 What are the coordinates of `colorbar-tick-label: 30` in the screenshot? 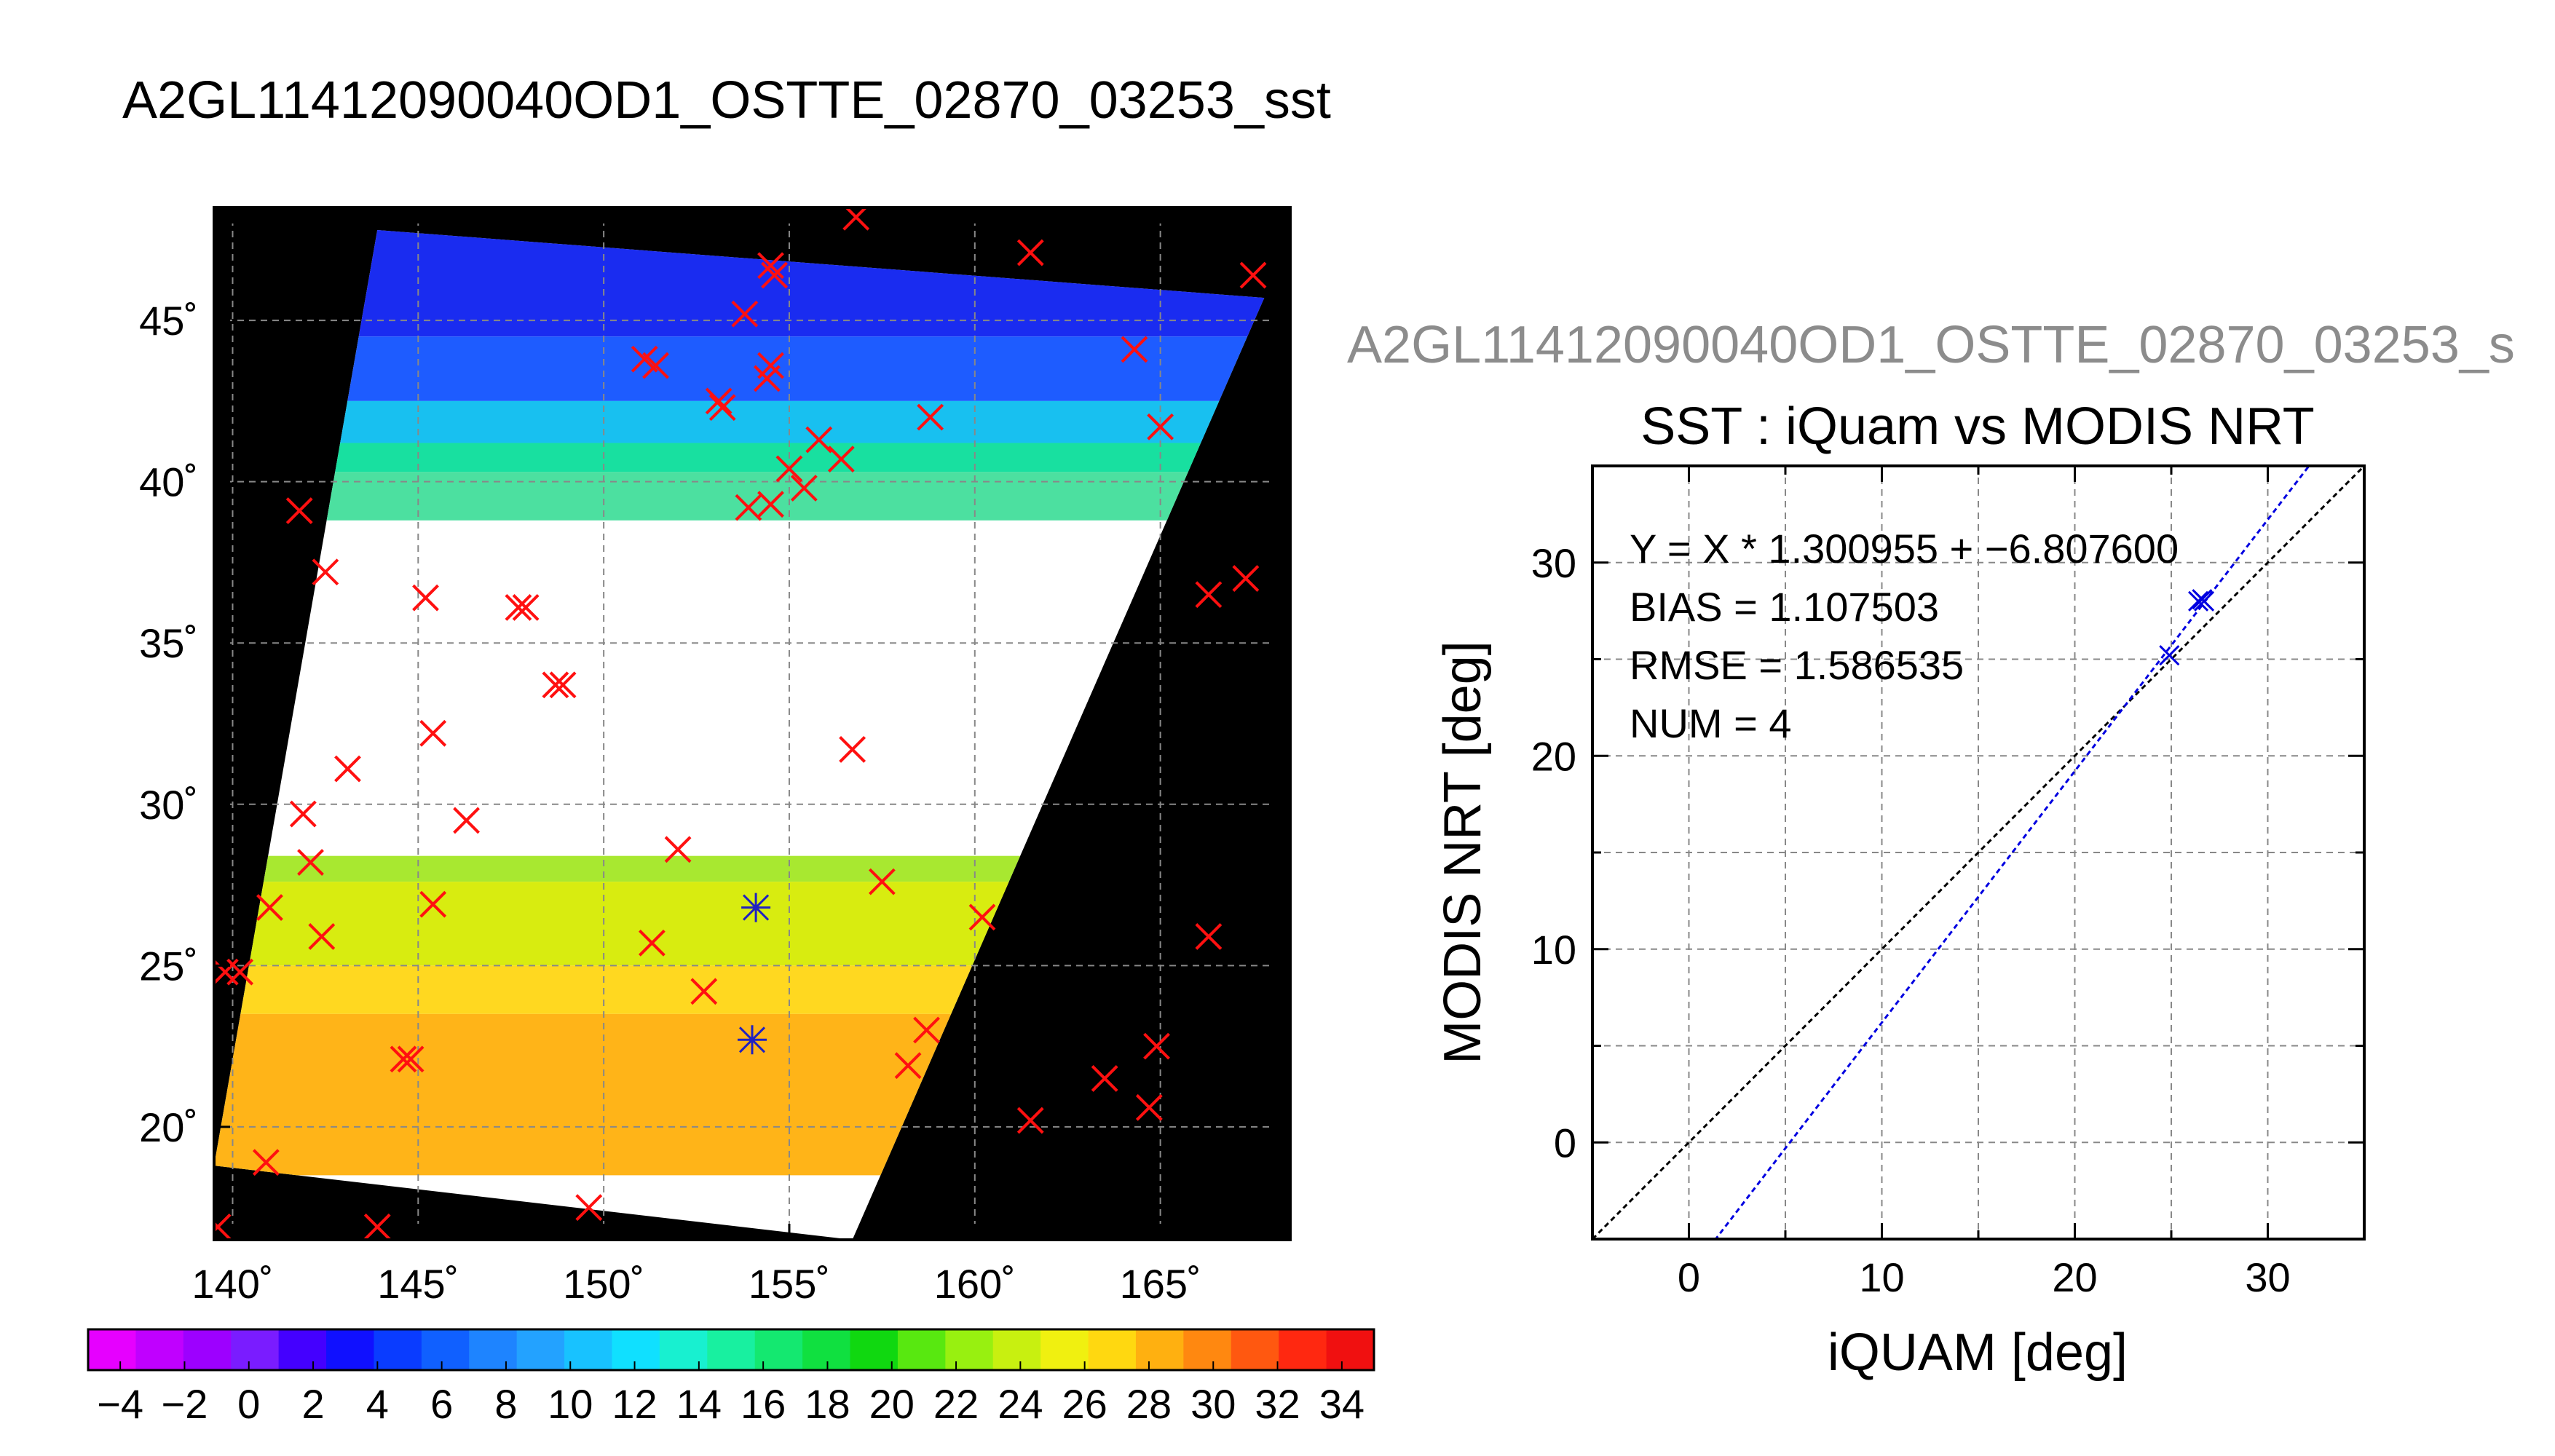 It's located at (1213, 1404).